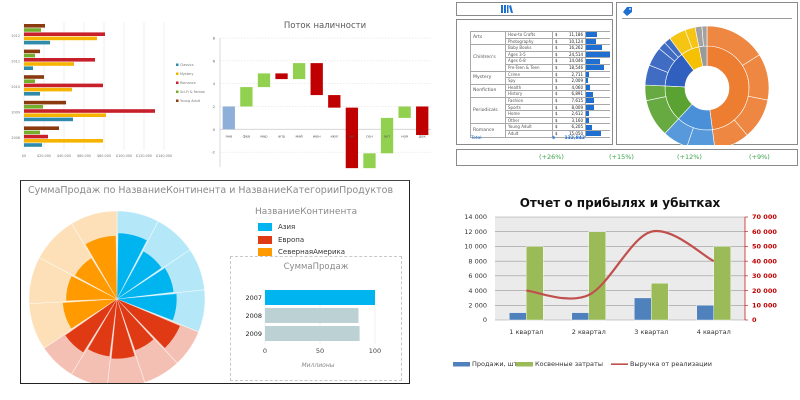 The image size is (800, 400). I want to click on x-category-label: ноя, so click(404, 136).